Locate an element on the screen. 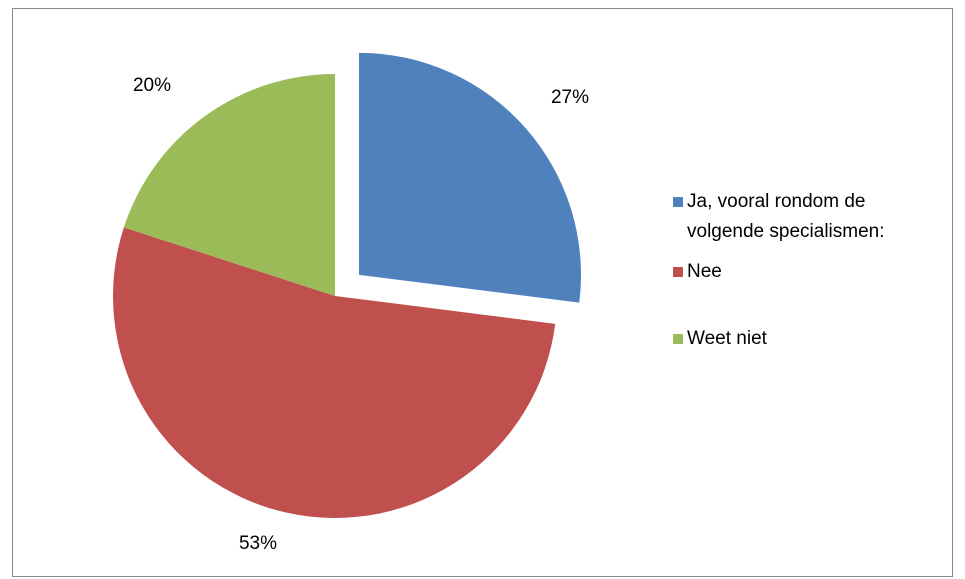 The image size is (965, 579). legend-swatch-nee is located at coordinates (678, 272).